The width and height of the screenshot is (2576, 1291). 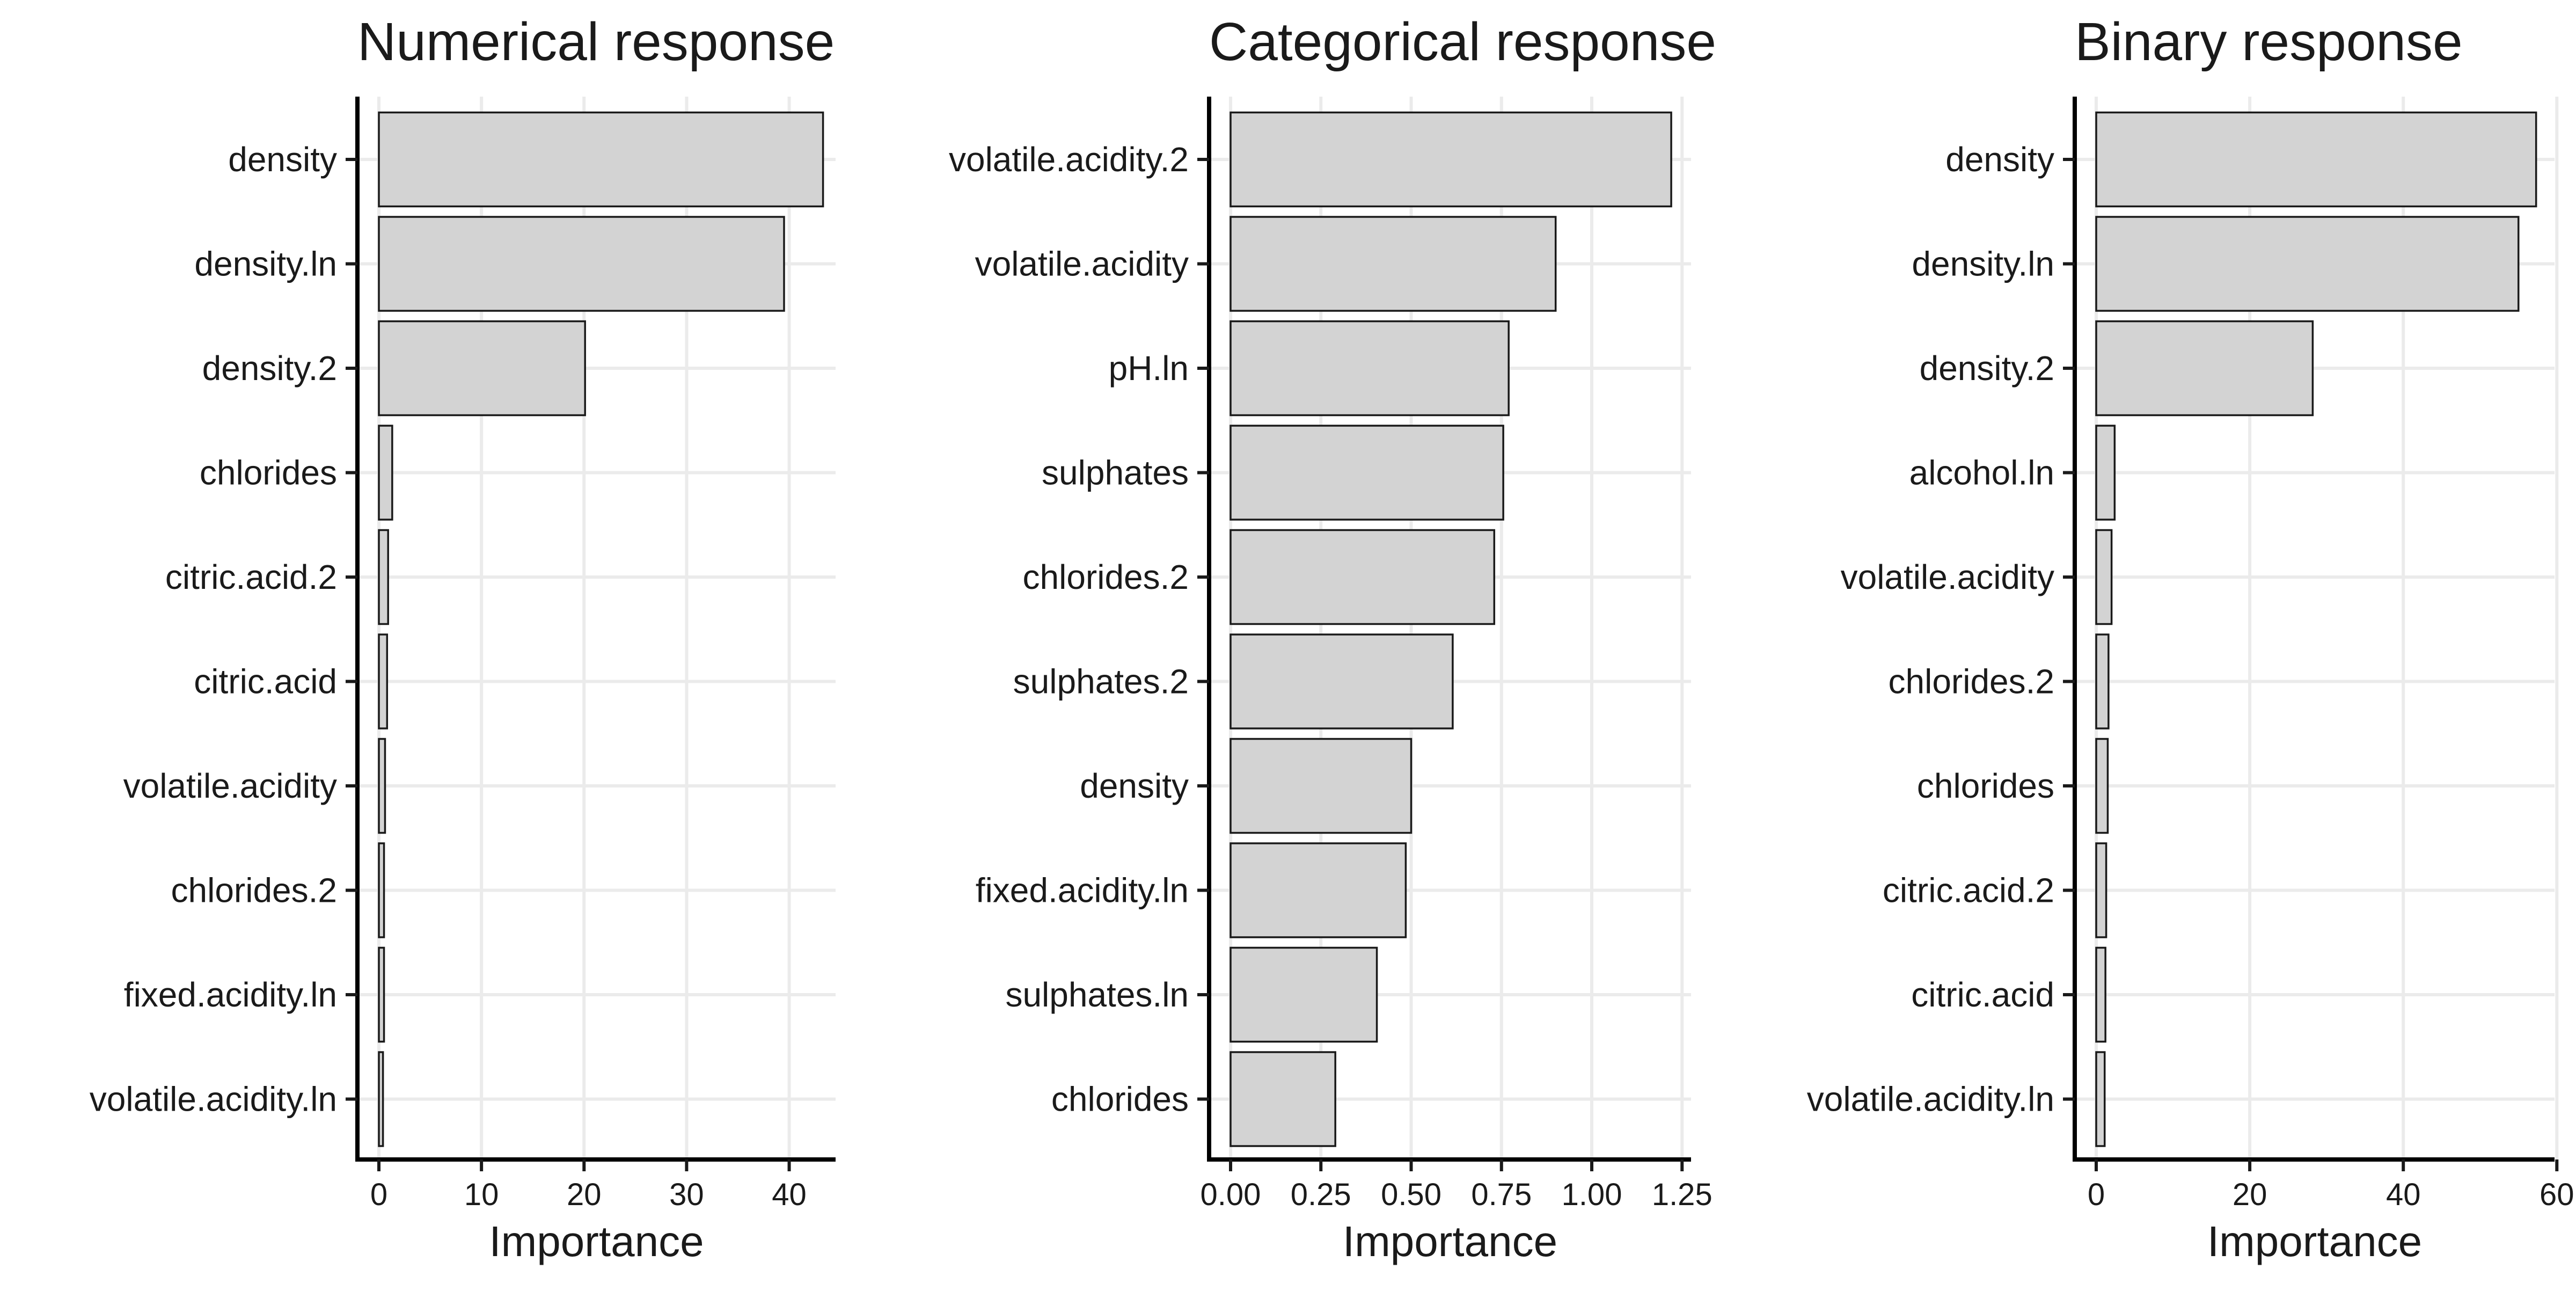 What do you see at coordinates (1682, 1194) in the screenshot?
I see `x-tick-label: 1.25` at bounding box center [1682, 1194].